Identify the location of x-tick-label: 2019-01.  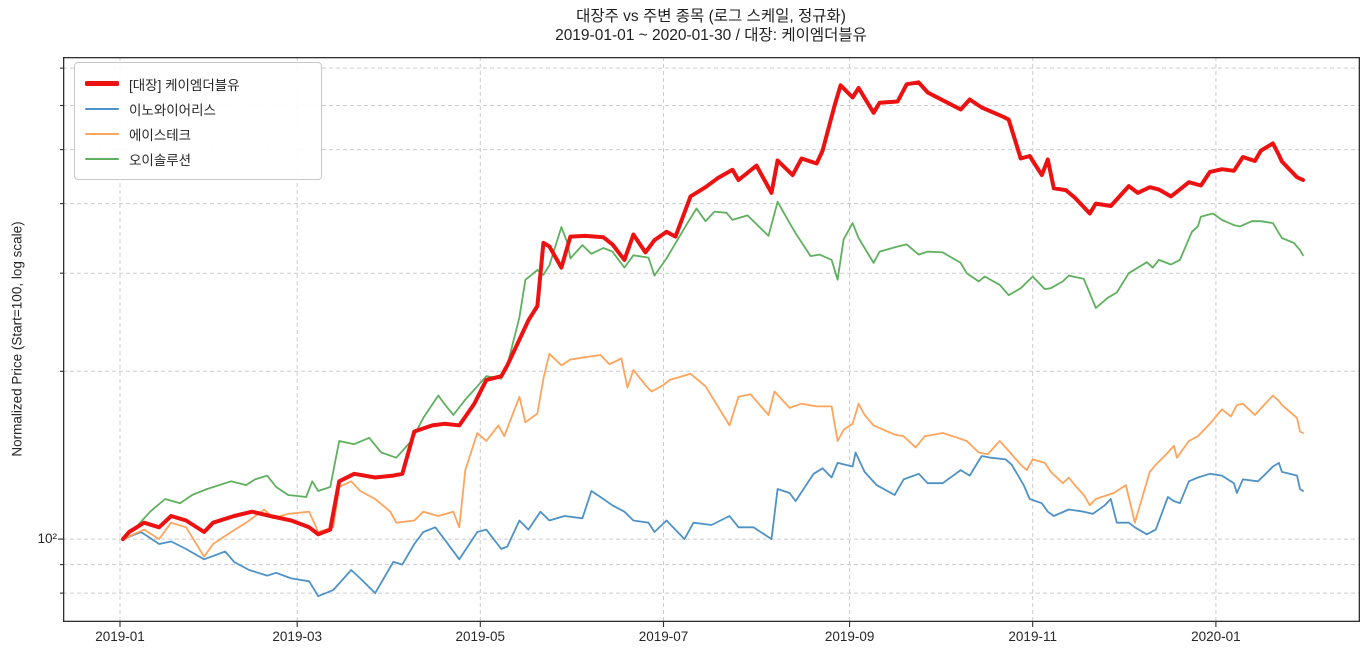
(120, 636).